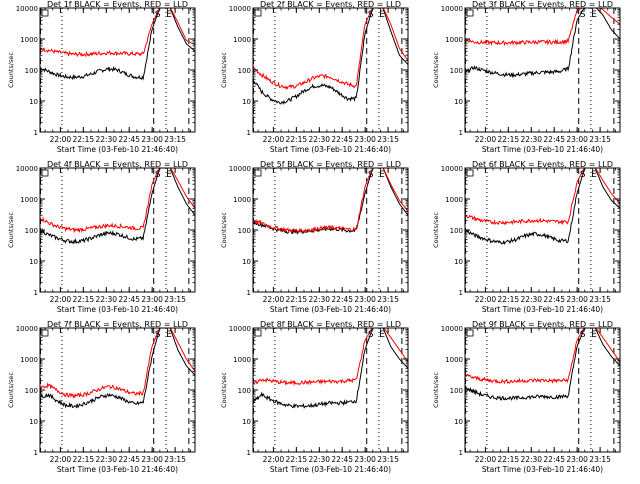 This screenshot has width=640, height=484. Describe the element at coordinates (117, 324) in the screenshot. I see `panel-title: Det 7f BLACK = Events, RED = LLD` at that location.